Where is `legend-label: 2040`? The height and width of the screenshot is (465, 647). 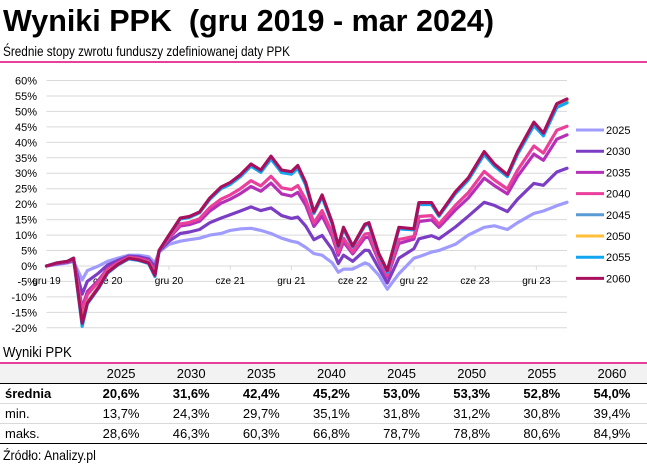
legend-label: 2040 is located at coordinates (618, 195).